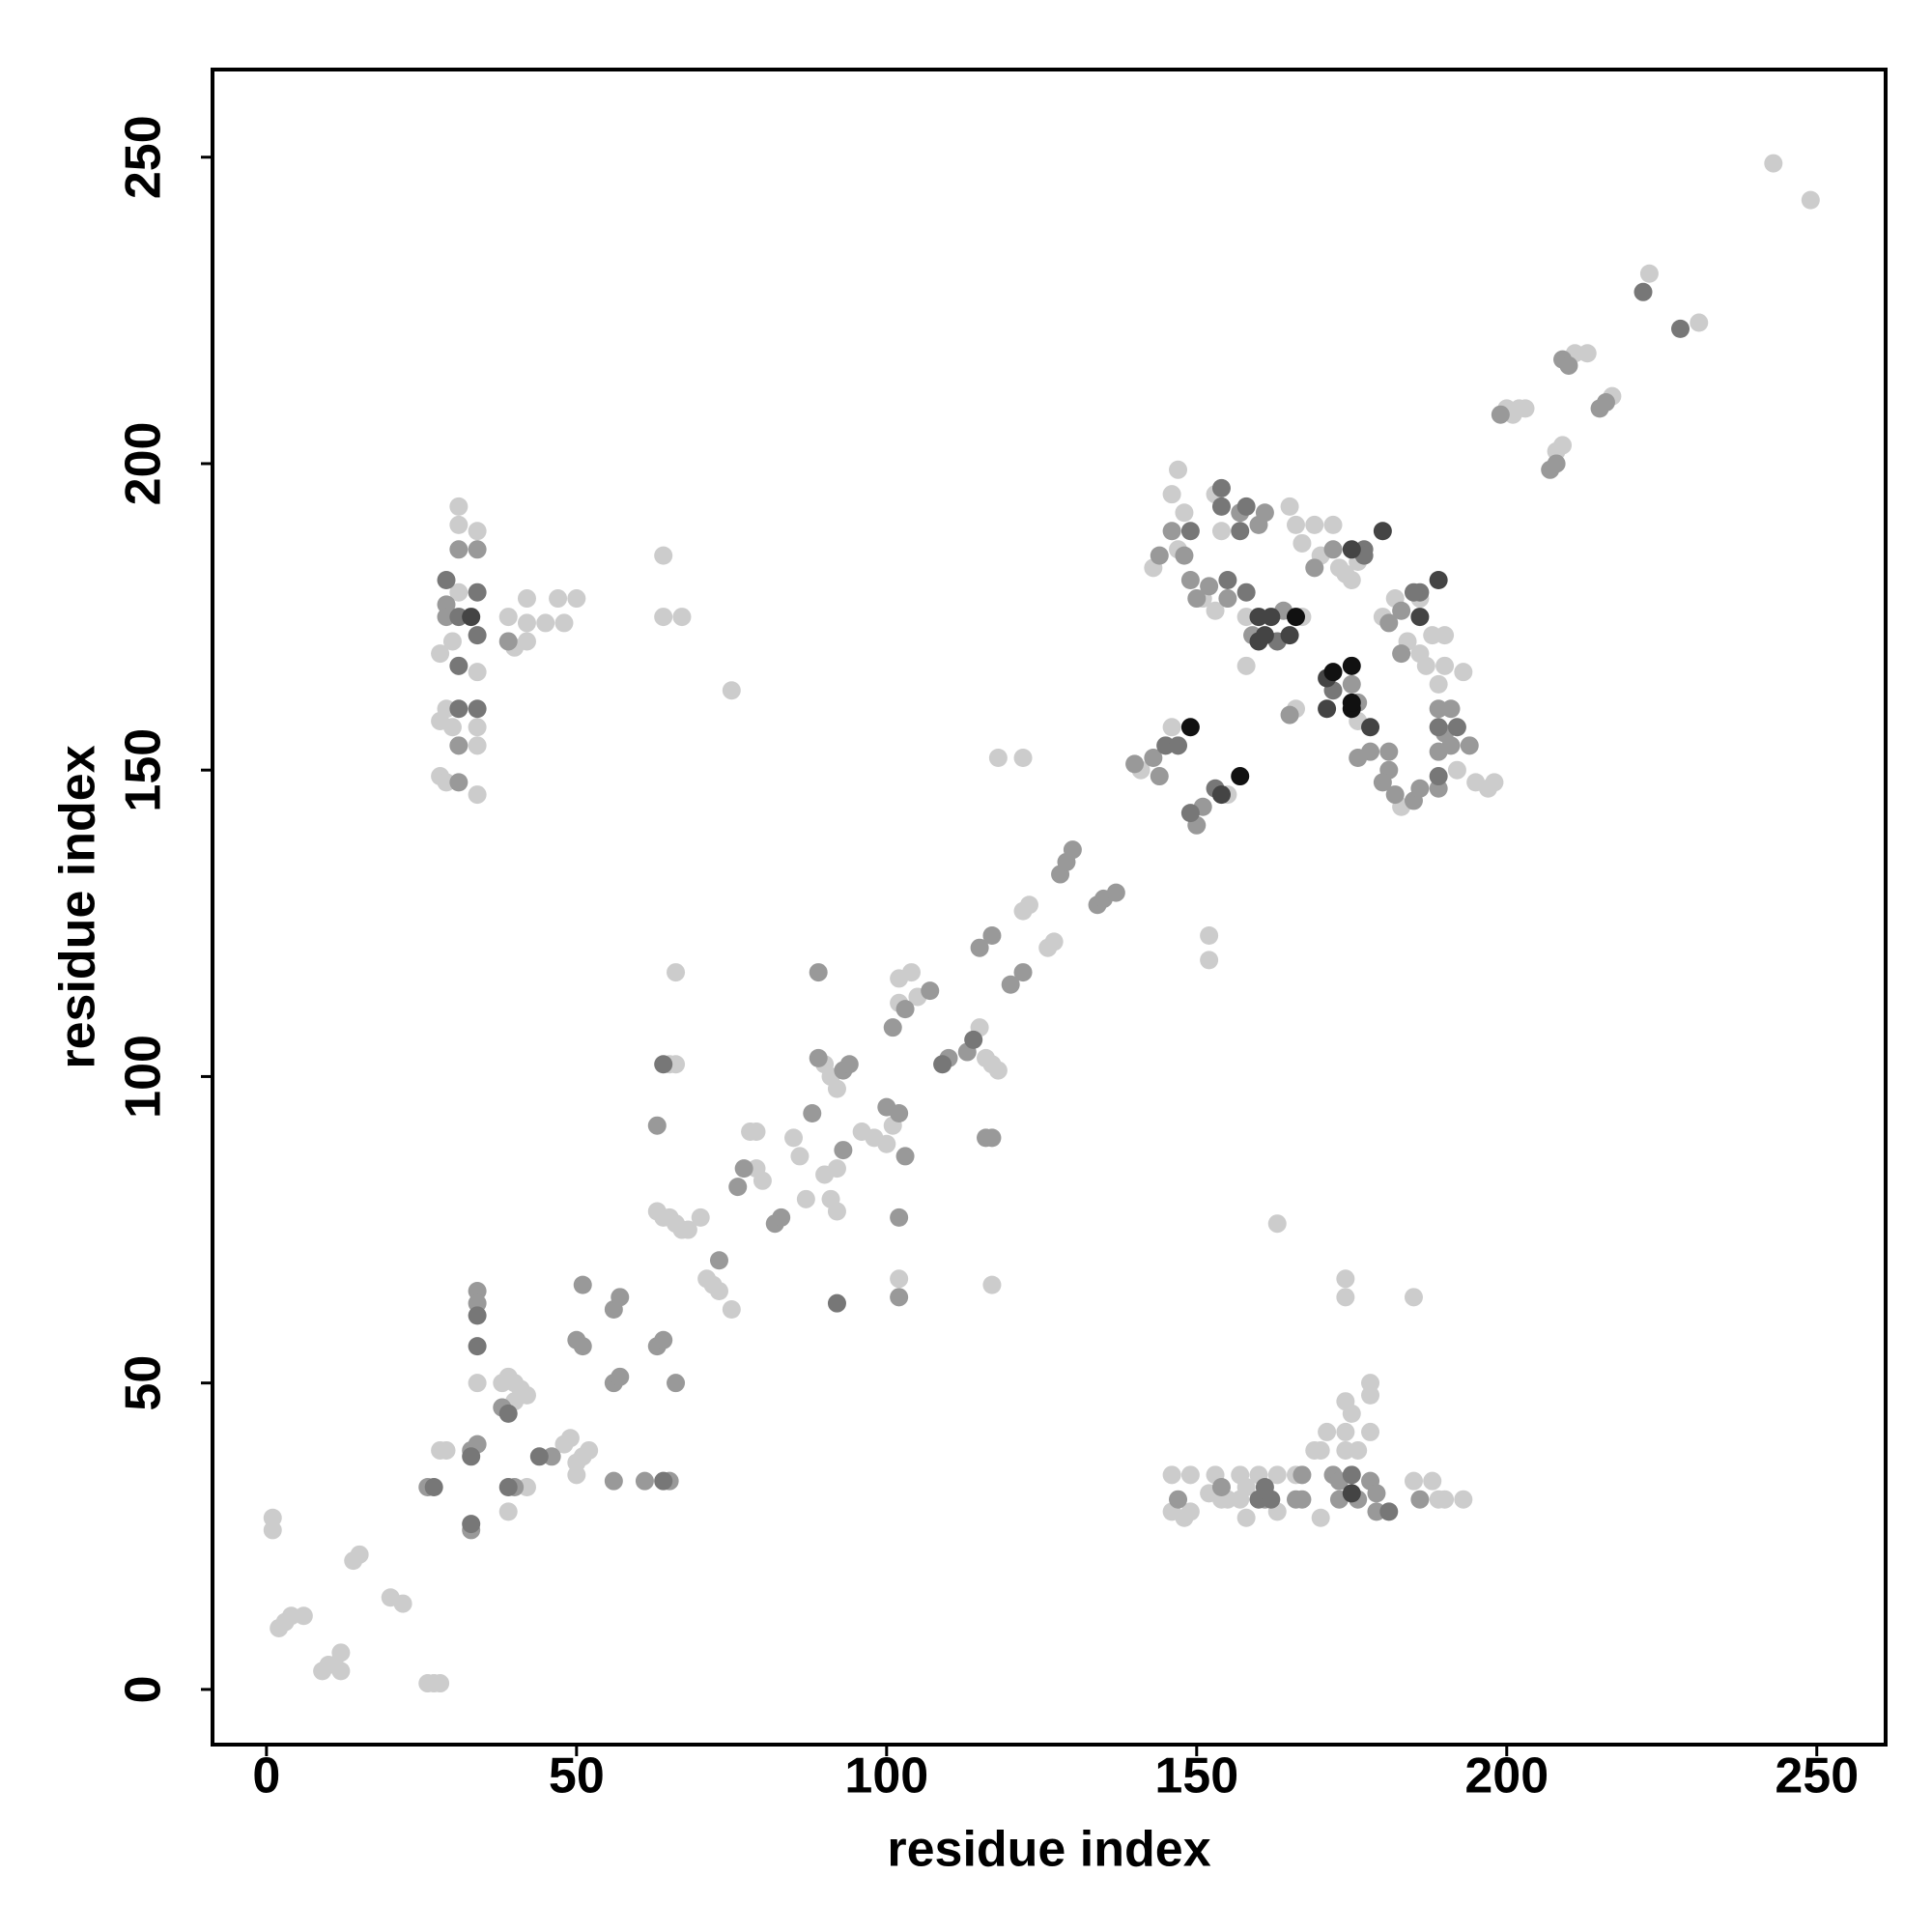 This screenshot has width=1932, height=1932. I want to click on x-tick-label: 250, so click(1817, 1776).